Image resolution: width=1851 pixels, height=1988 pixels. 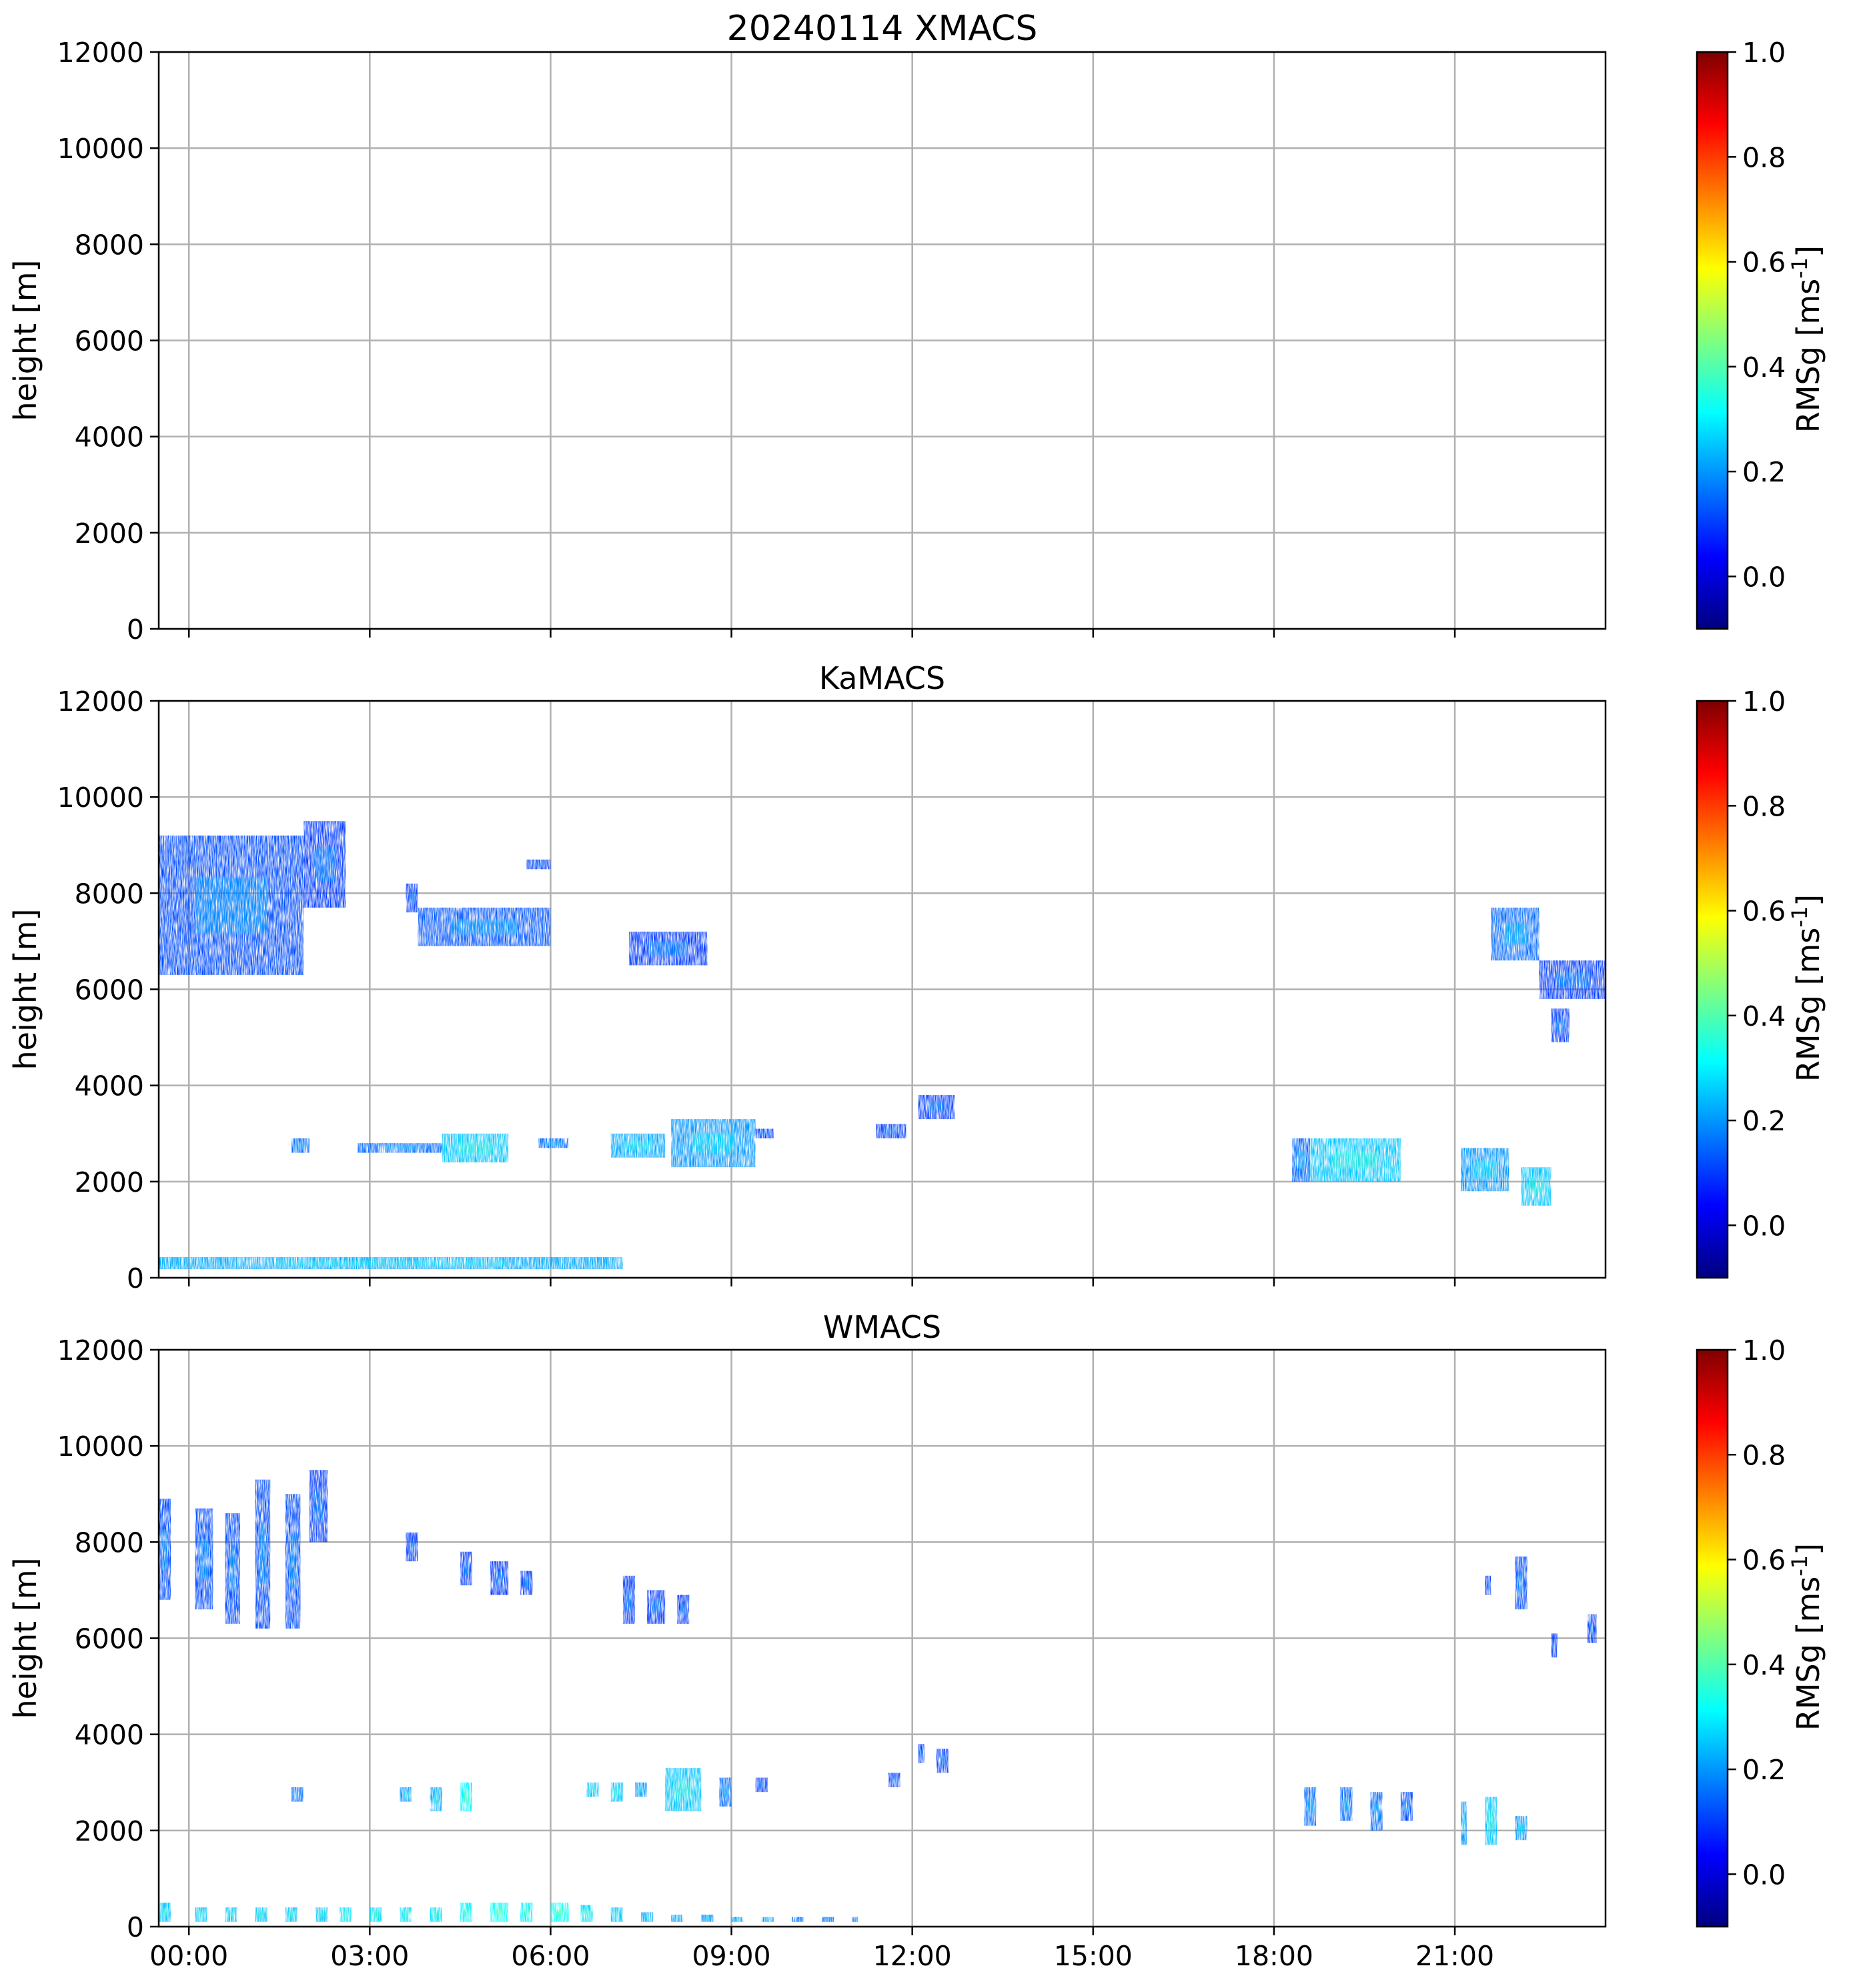 I want to click on colorbar-tick-label: 0.4, so click(x=1764, y=1016).